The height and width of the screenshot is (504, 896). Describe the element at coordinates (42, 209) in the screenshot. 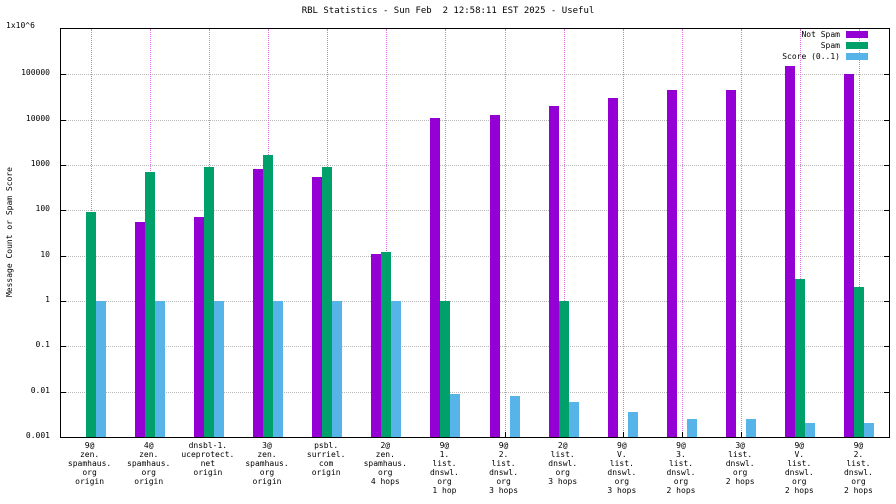

I see `y-tick-label: 100` at that location.